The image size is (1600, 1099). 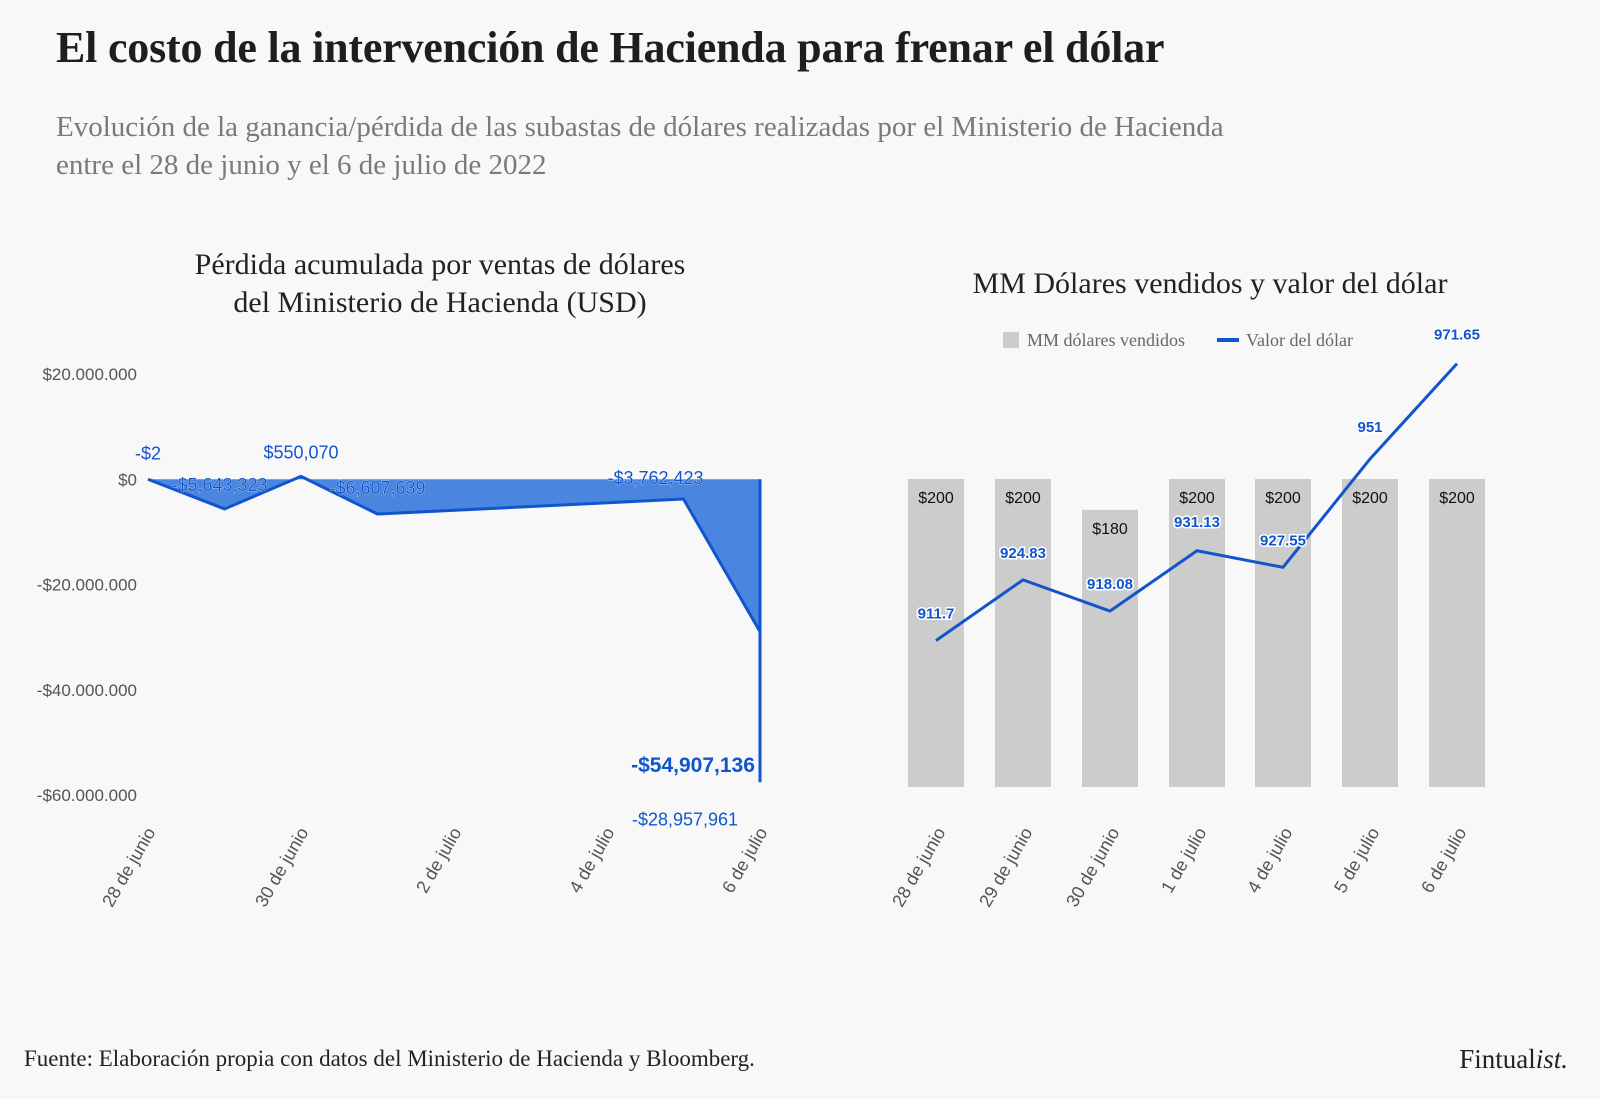 What do you see at coordinates (1005, 867) in the screenshot?
I see `right-x-tick-label: 29 de junio` at bounding box center [1005, 867].